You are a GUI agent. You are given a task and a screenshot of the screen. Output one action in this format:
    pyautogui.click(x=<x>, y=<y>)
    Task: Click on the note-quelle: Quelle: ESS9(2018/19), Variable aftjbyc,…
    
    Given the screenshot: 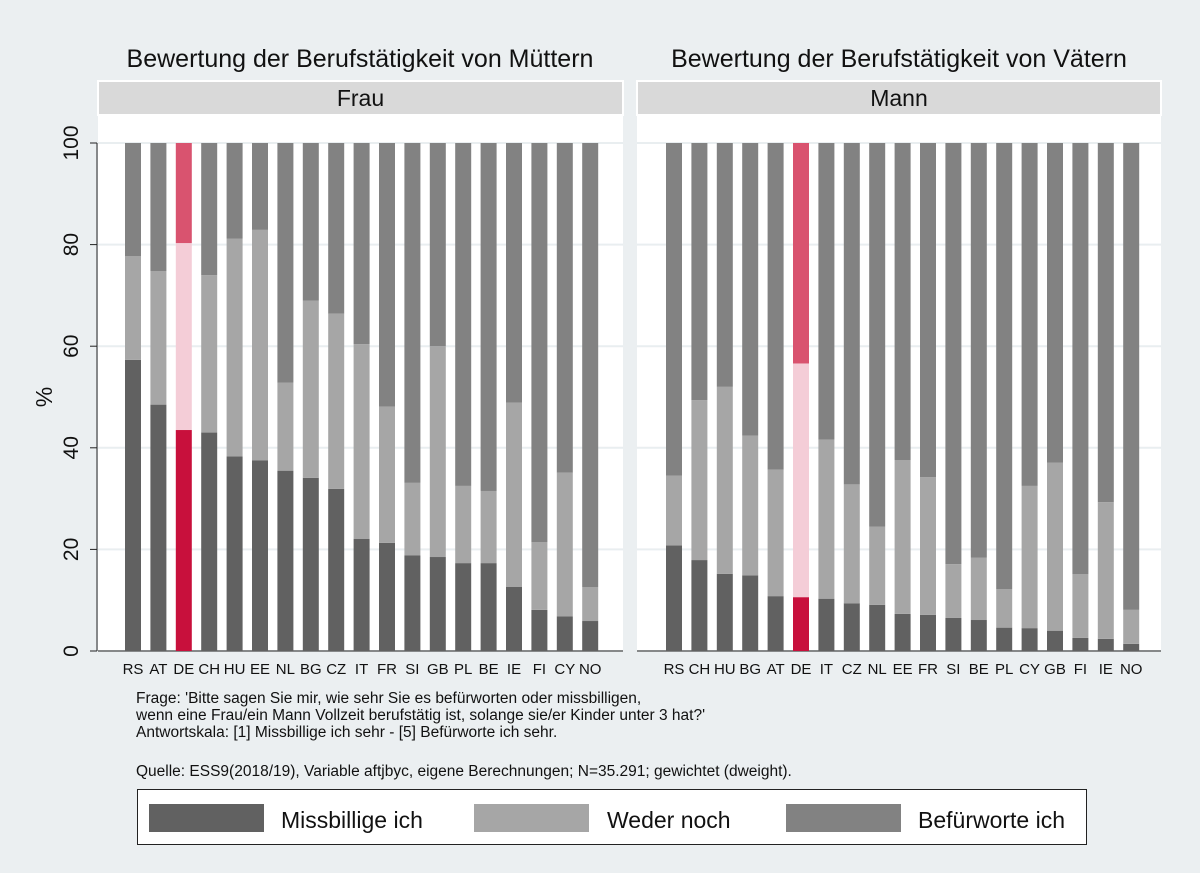 What is the action you would take?
    pyautogui.click(x=464, y=771)
    